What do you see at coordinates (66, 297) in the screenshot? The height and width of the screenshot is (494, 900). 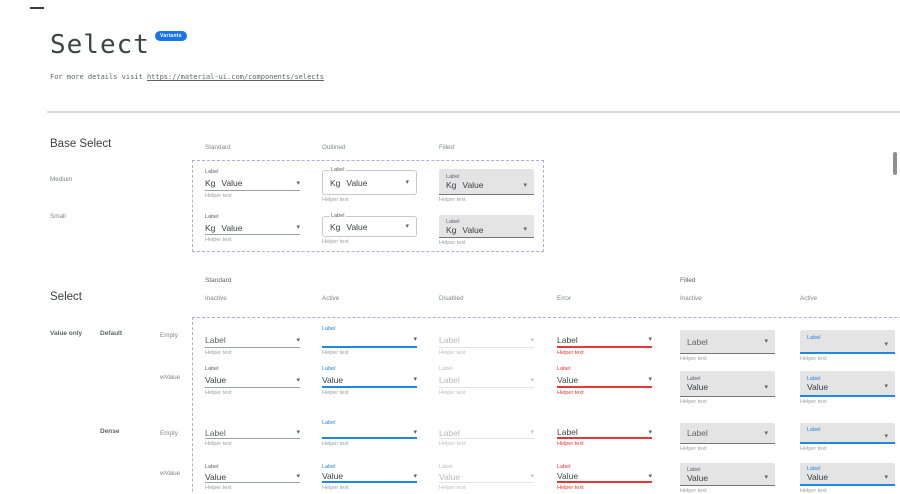 I see `select-heading: Select` at bounding box center [66, 297].